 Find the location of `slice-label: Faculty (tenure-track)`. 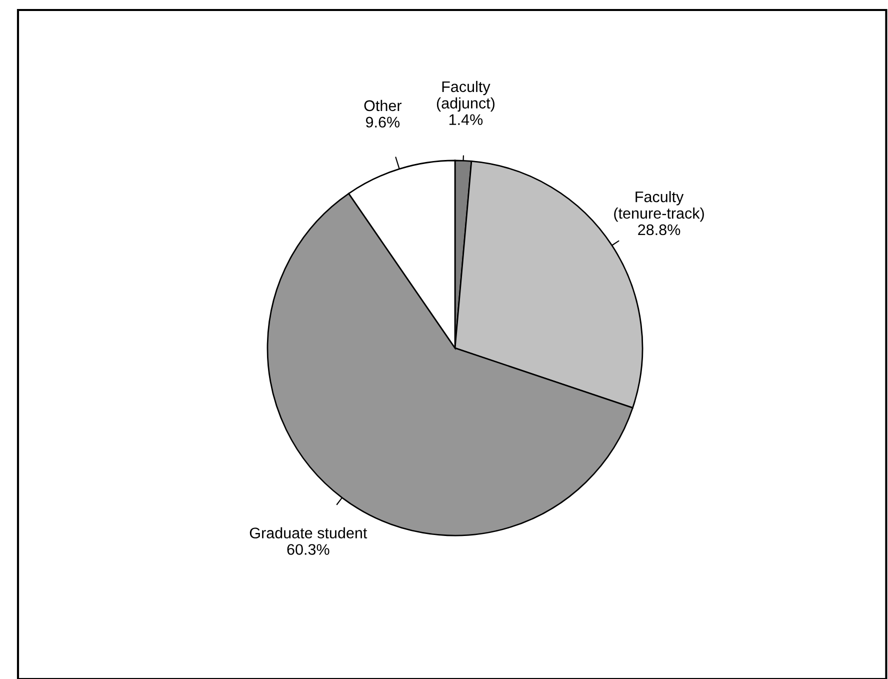

slice-label: Faculty (tenure-track) is located at coordinates (659, 206).